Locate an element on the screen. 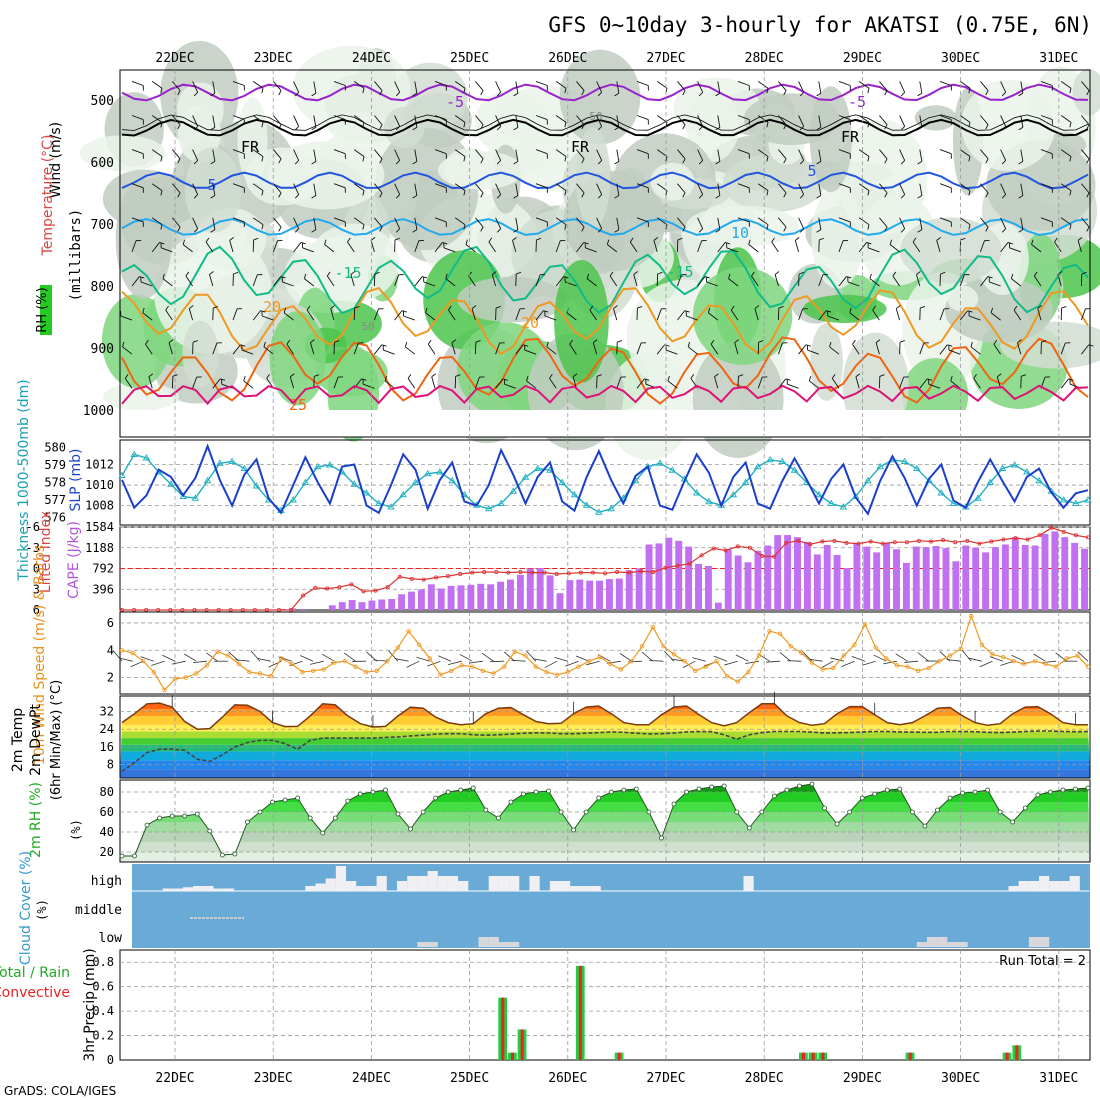 The height and width of the screenshot is (1100, 1100). temp-band is located at coordinates (605, 728).